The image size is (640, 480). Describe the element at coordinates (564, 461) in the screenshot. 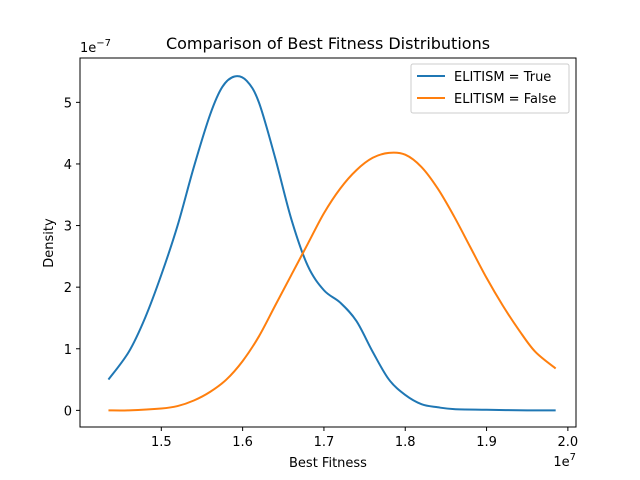

I see `x-axis-multiplier: 1e7` at that location.